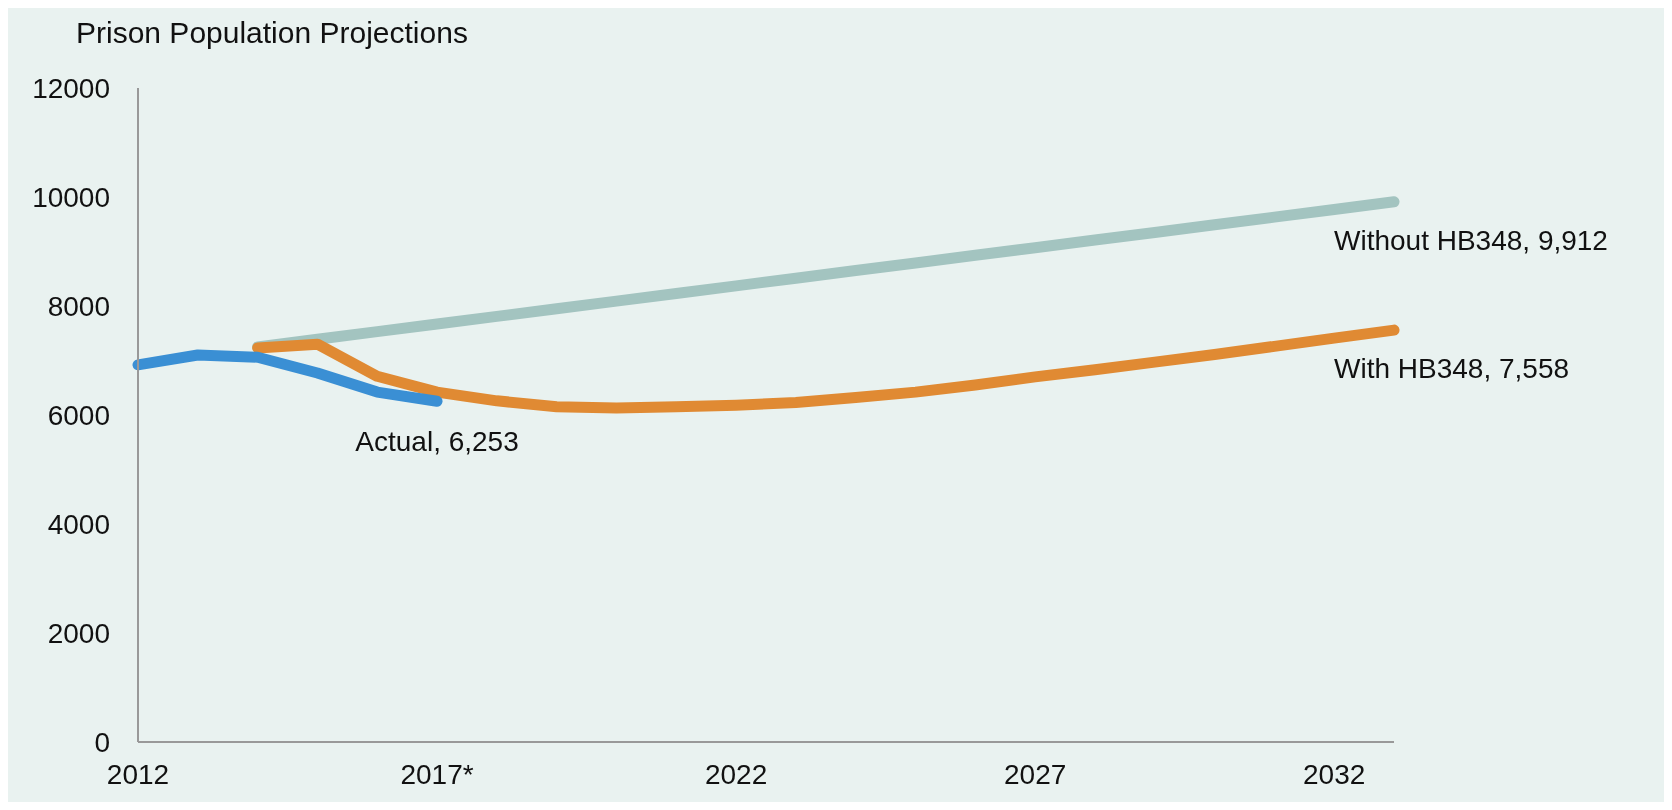 This screenshot has width=1672, height=810. Describe the element at coordinates (78, 633) in the screenshot. I see `y-tick-label: 2000` at that location.